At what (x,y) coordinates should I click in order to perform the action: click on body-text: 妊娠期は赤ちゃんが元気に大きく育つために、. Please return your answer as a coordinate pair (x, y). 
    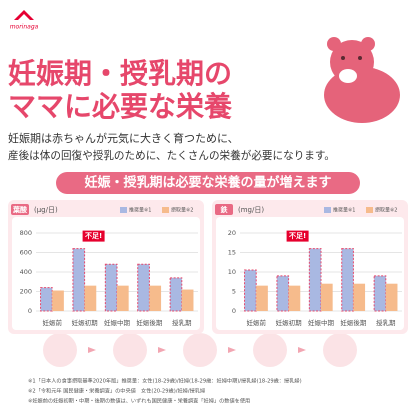
    Looking at the image, I should click on (123, 138).